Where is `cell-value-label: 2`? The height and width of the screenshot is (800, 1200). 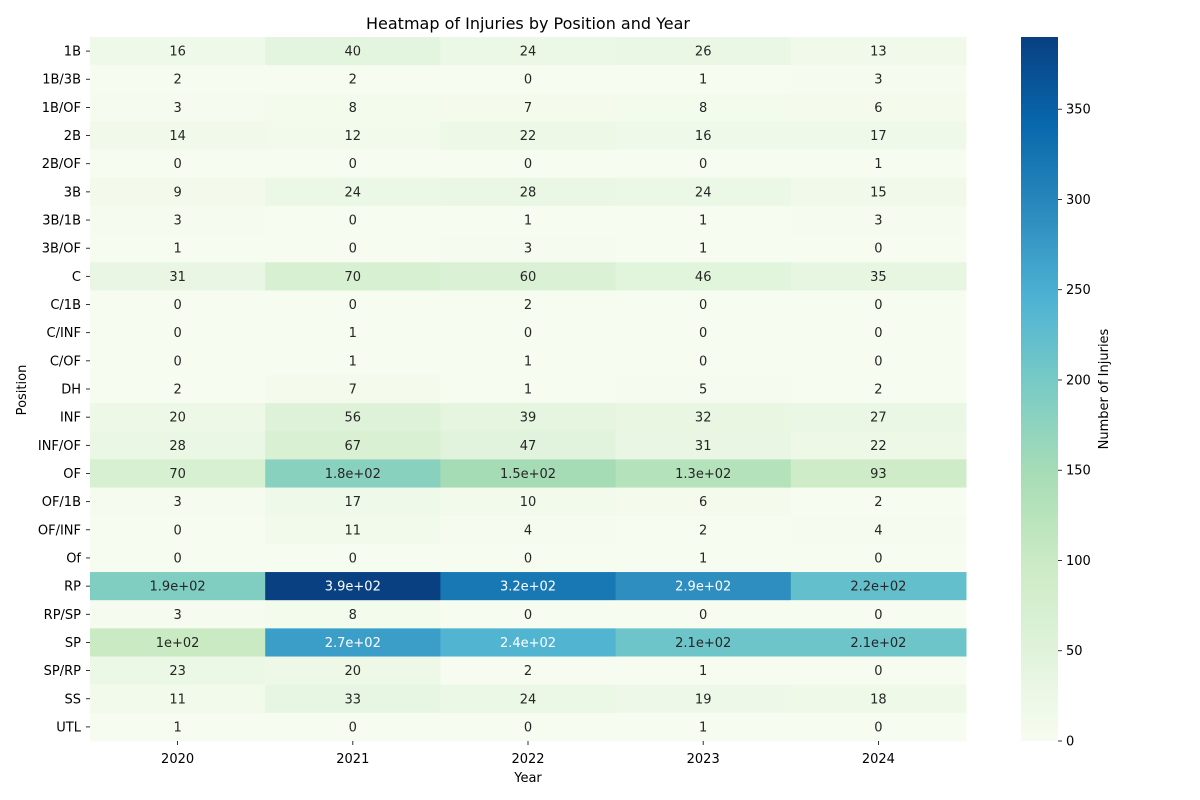
cell-value-label: 2 is located at coordinates (703, 530).